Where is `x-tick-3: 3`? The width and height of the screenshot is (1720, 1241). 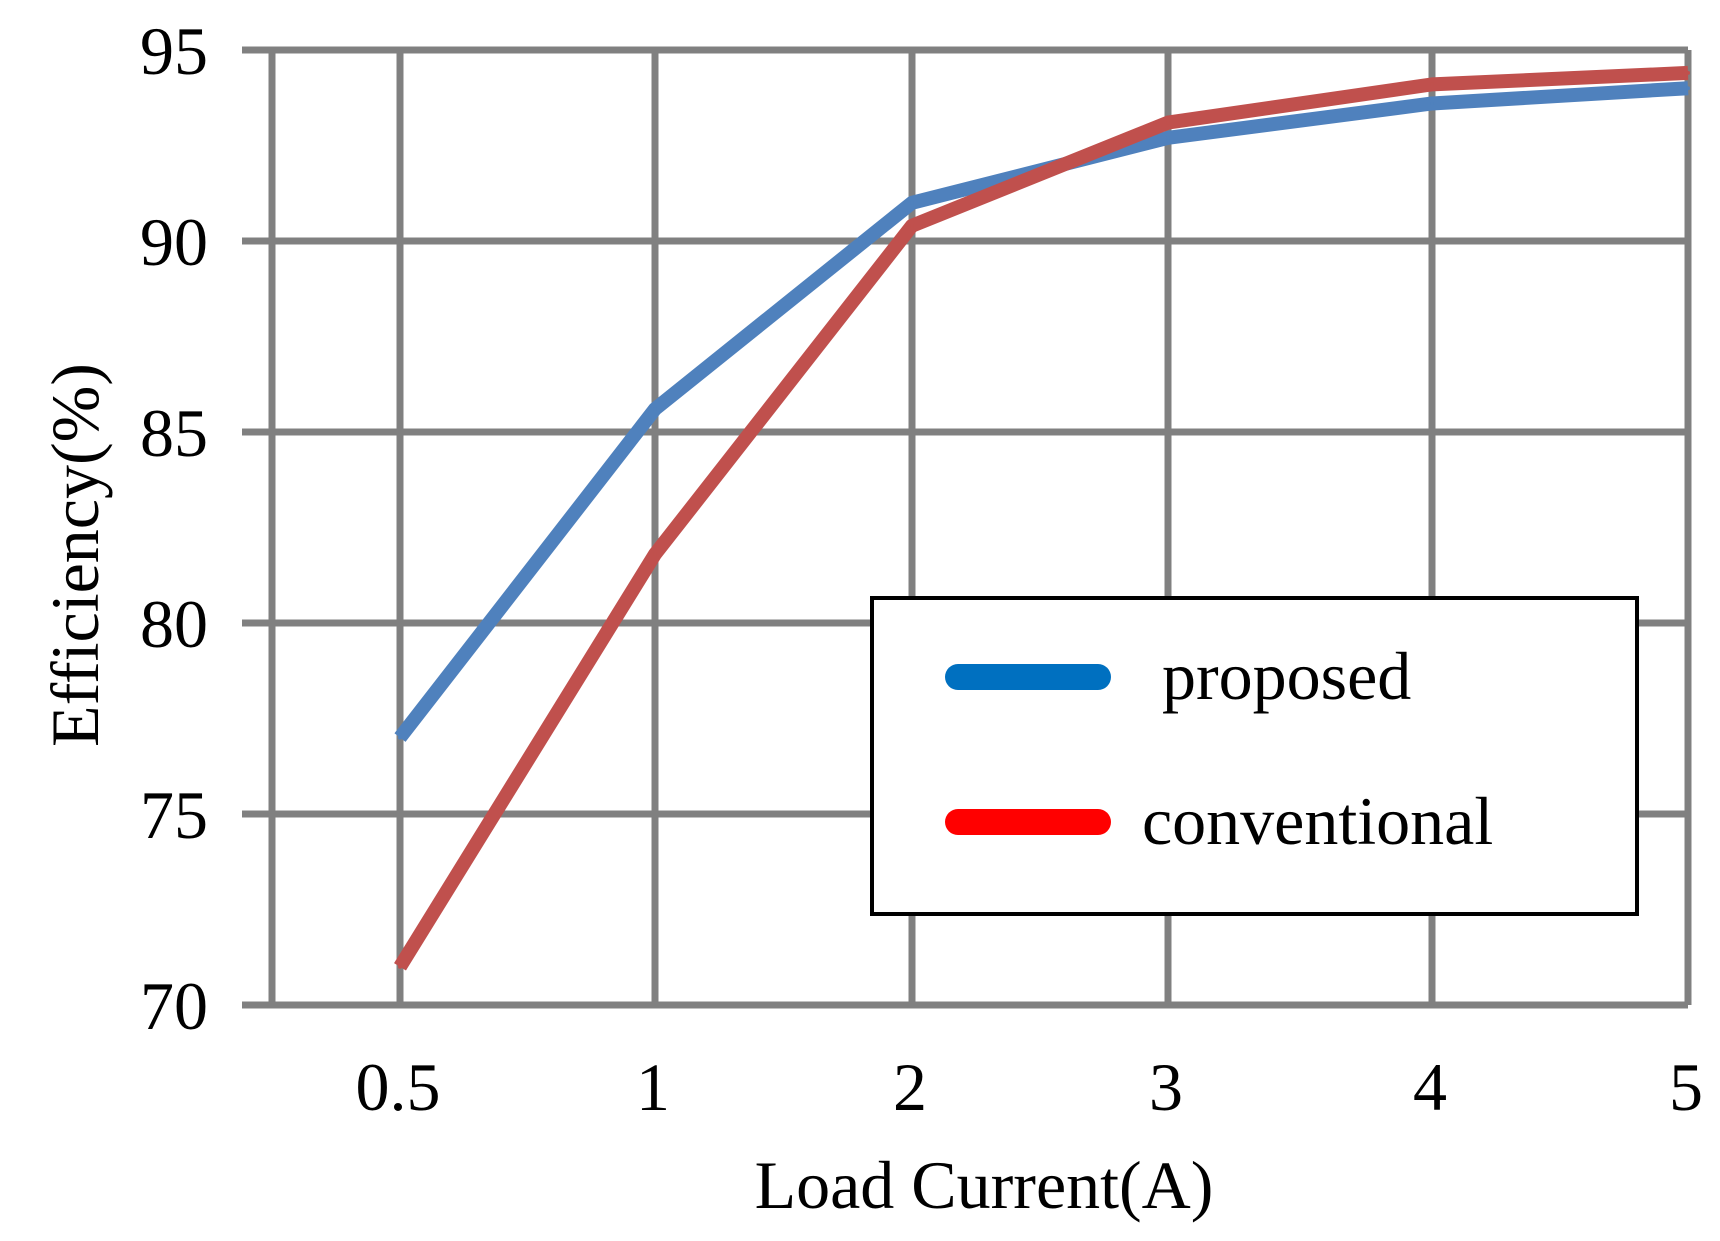
x-tick-3: 3 is located at coordinates (1166, 1087).